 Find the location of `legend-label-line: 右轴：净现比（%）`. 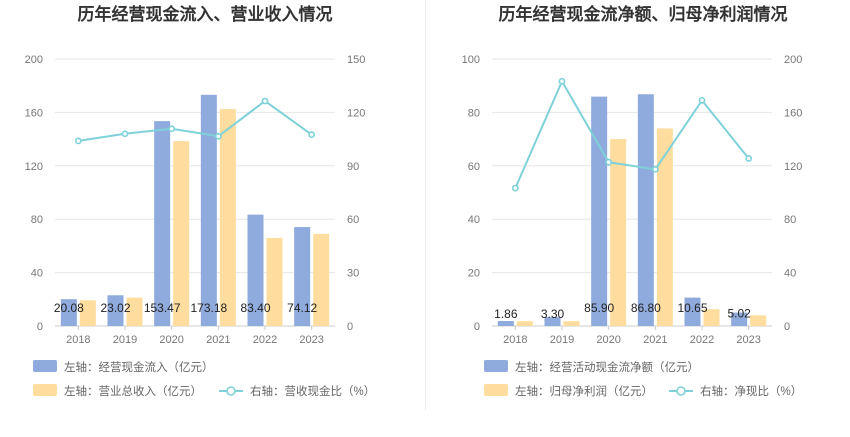

legend-label-line: 右轴：净现比（%） is located at coordinates (751, 391).